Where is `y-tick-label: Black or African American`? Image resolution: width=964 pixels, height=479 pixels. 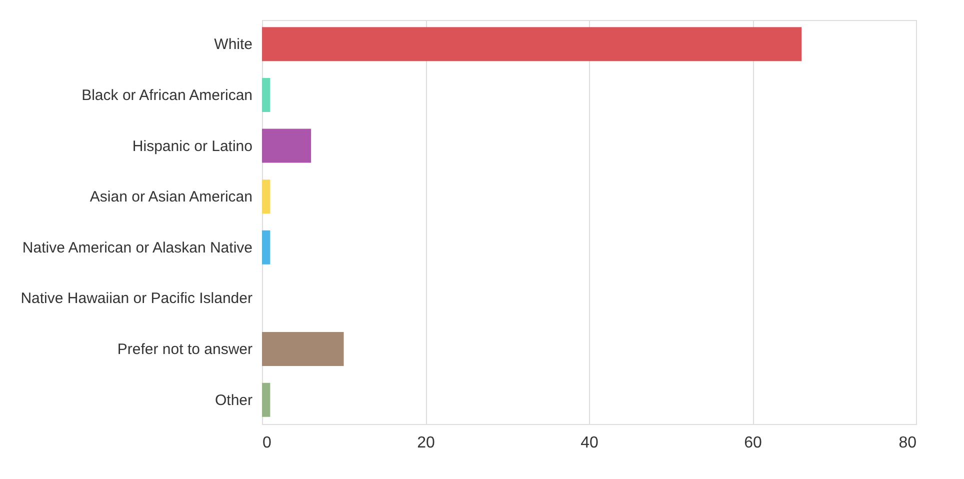
y-tick-label: Black or African American is located at coordinates (167, 95).